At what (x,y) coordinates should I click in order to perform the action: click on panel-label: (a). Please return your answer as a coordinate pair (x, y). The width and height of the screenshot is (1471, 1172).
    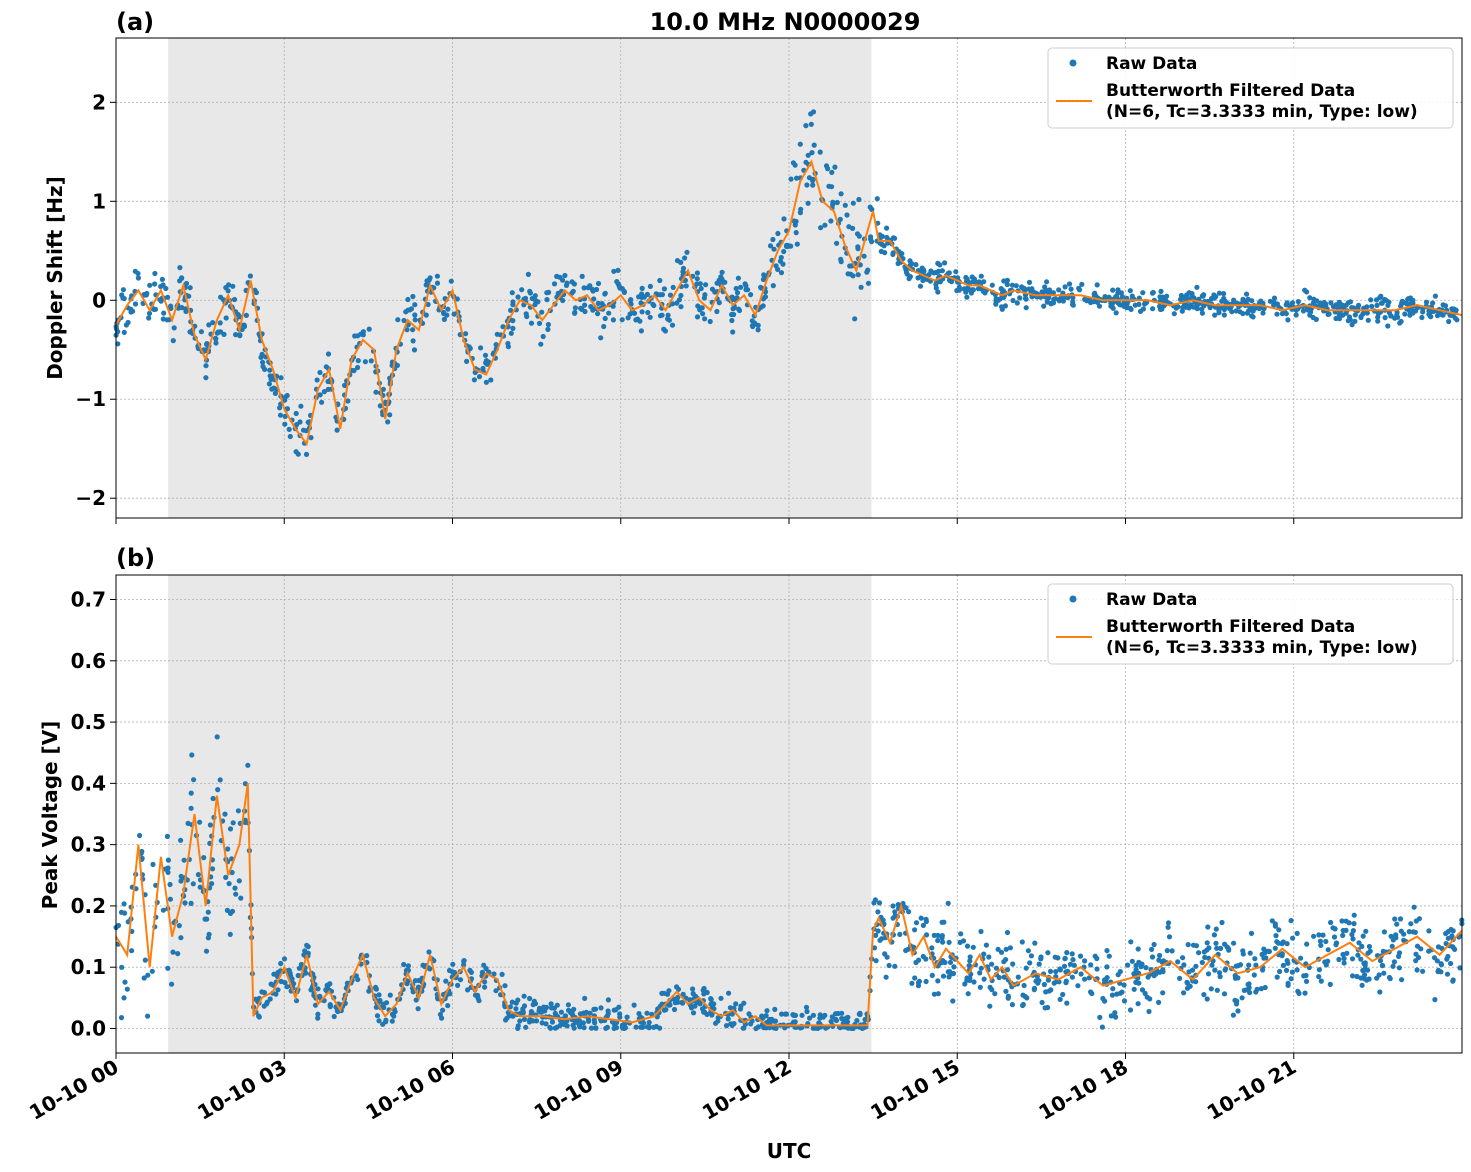
    Looking at the image, I should click on (135, 22).